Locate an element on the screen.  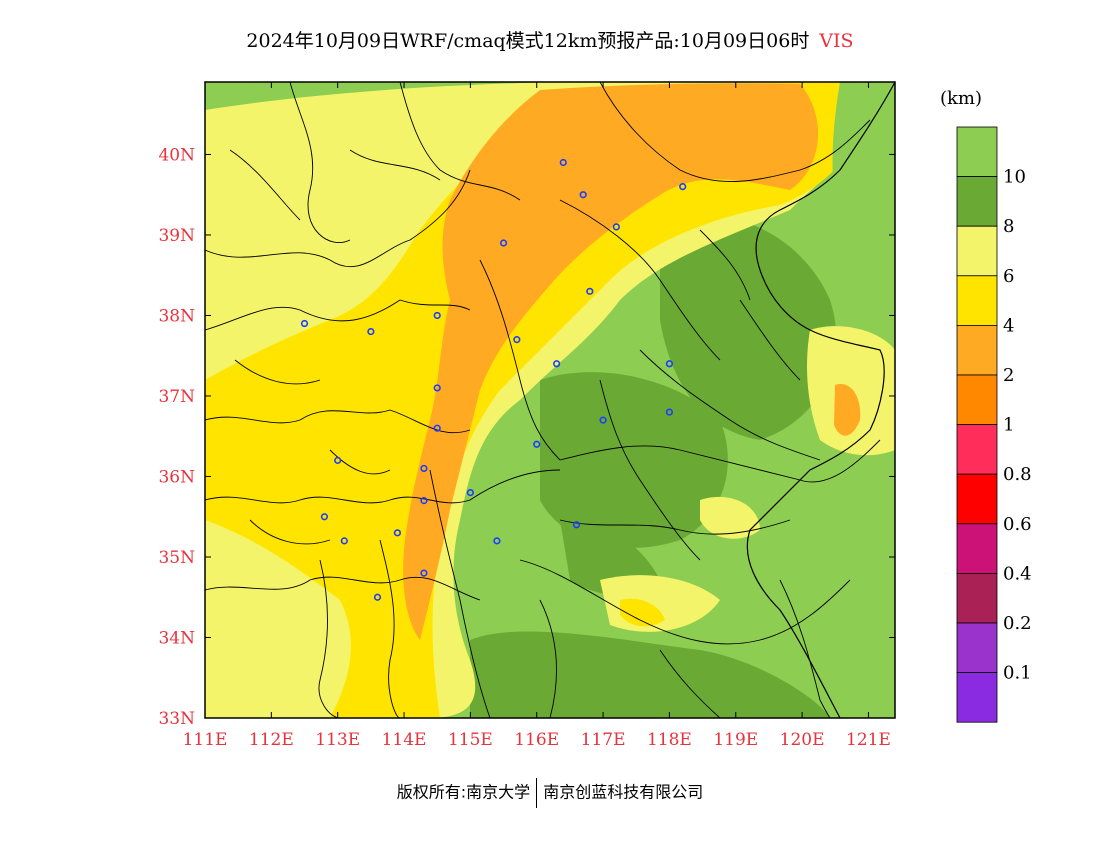
legend-label: 8 is located at coordinates (1008, 226).